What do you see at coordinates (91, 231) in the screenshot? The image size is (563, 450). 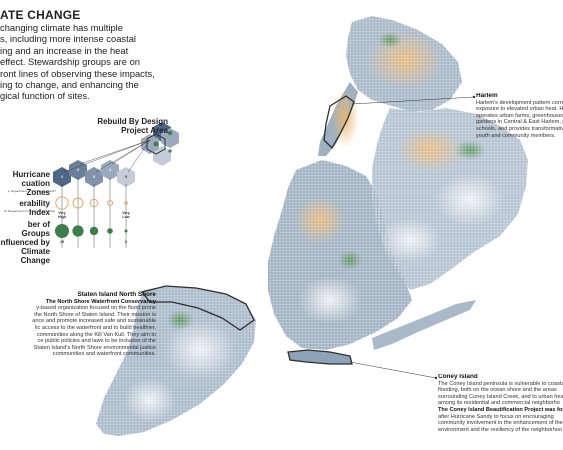 I see `groups-legend` at bounding box center [91, 231].